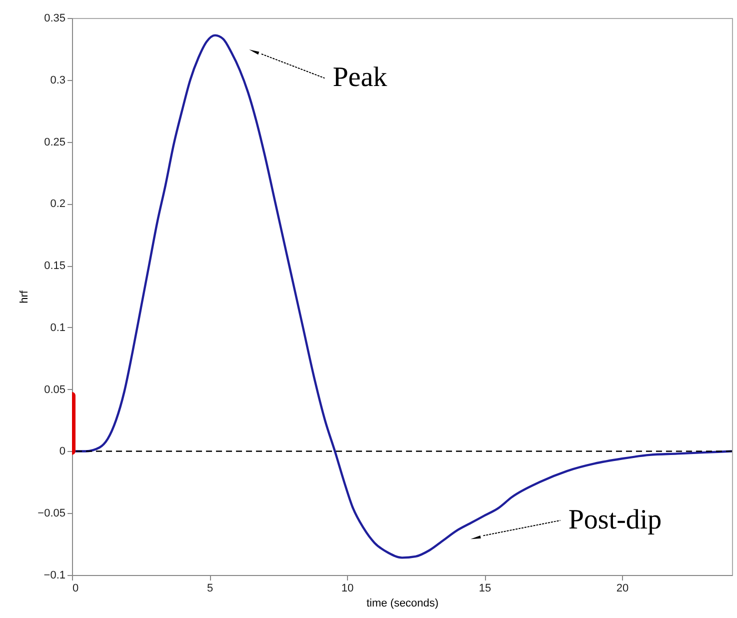 The height and width of the screenshot is (618, 737). Describe the element at coordinates (55, 142) in the screenshot. I see `y-tick-label: 0.25` at that location.